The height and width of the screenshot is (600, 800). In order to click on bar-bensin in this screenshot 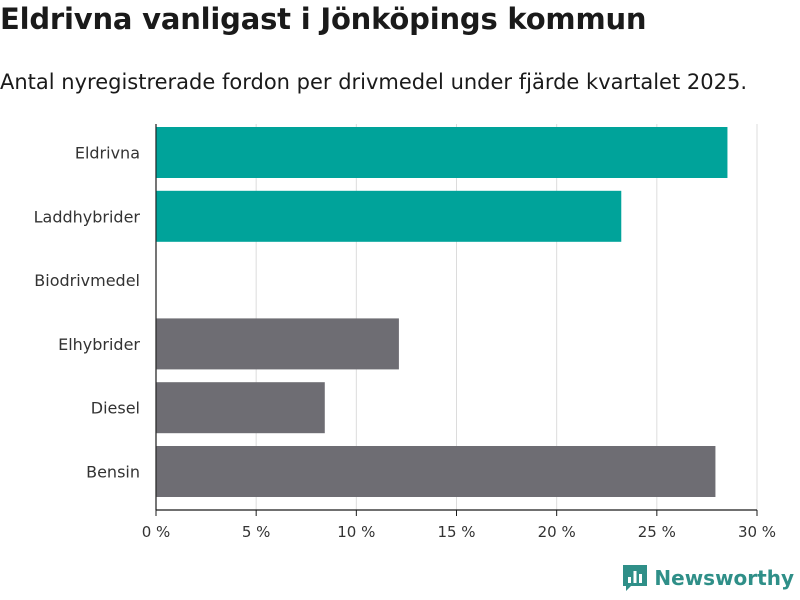, I will do `click(436, 471)`.